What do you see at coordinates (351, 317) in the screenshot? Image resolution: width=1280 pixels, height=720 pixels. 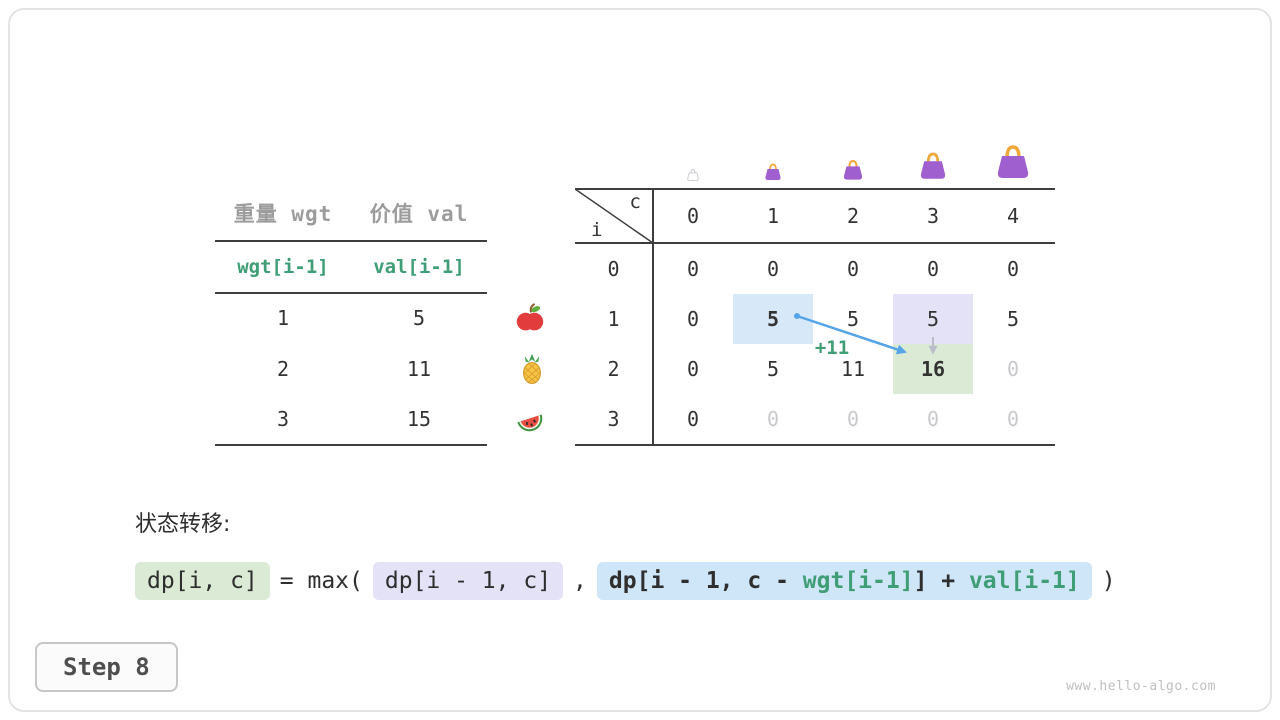 I see `items-table-row-1: 1 5` at bounding box center [351, 317].